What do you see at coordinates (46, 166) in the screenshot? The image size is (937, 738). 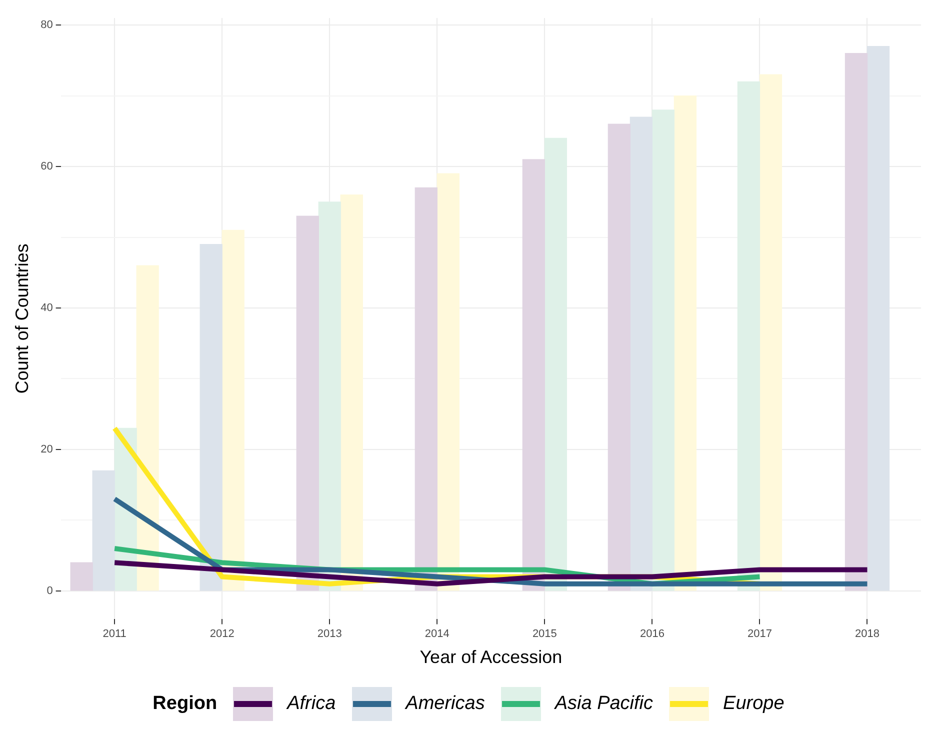 I see `y-tick-label: 60` at bounding box center [46, 166].